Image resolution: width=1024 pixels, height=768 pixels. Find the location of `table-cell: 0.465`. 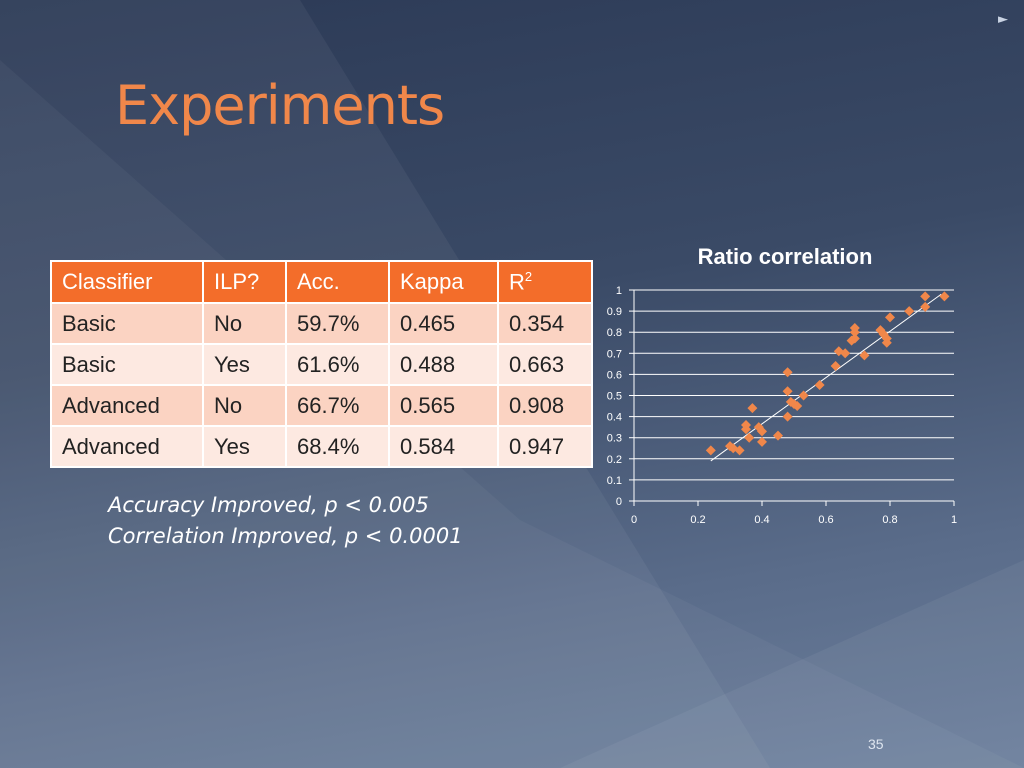

table-cell: 0.465 is located at coordinates (443, 323).